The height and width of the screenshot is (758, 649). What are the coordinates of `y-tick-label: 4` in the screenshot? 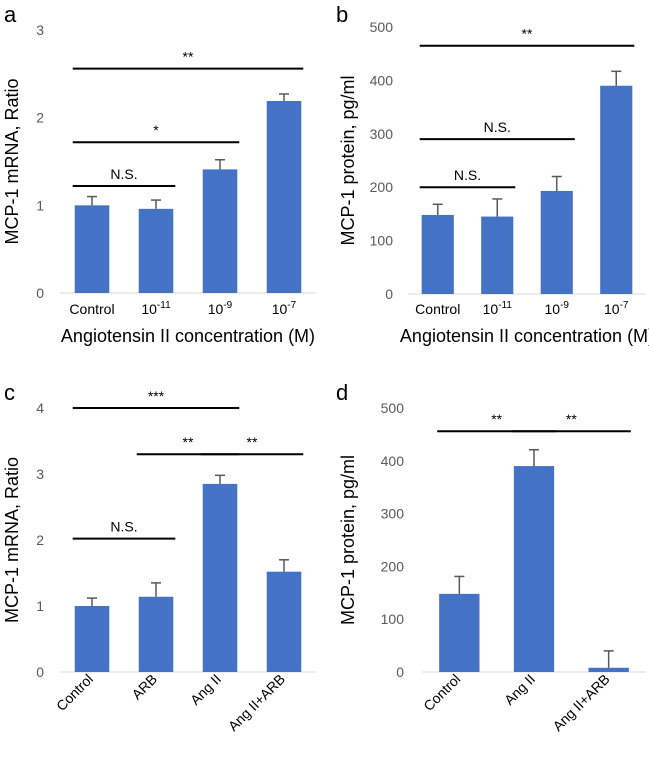 It's located at (40, 408).